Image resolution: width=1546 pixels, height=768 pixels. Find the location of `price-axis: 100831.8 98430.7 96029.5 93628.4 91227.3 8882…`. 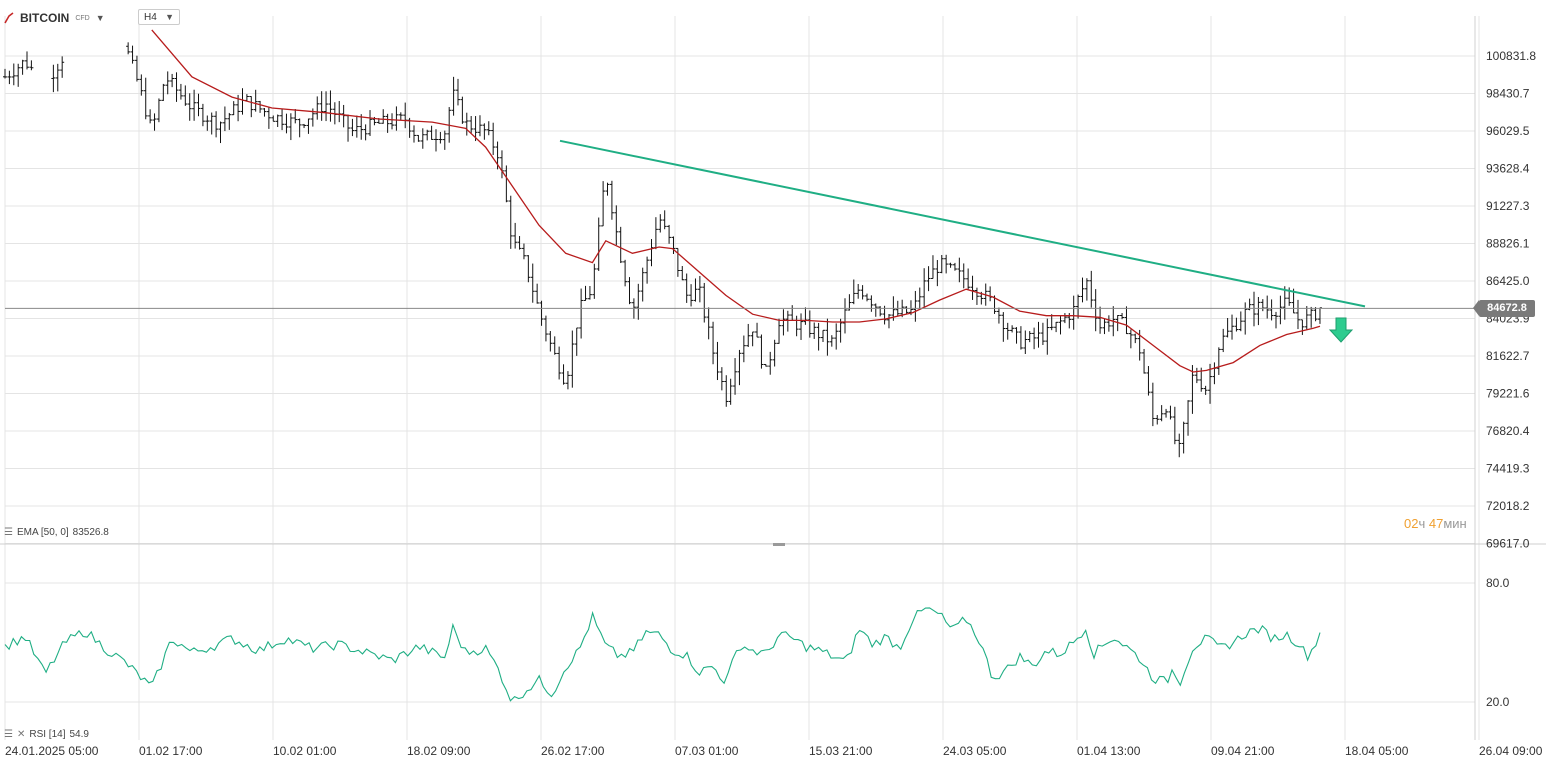

price-axis: 100831.8 98430.7 96029.5 93628.4 91227.3 8882… is located at coordinates (1511, 300).